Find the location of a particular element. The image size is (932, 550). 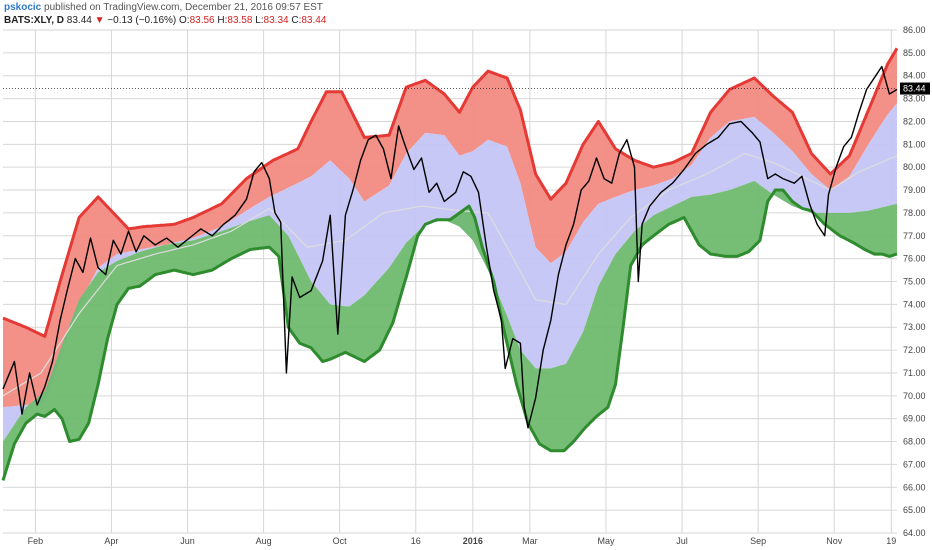

y-tick-label: 79.00 is located at coordinates (914, 190).